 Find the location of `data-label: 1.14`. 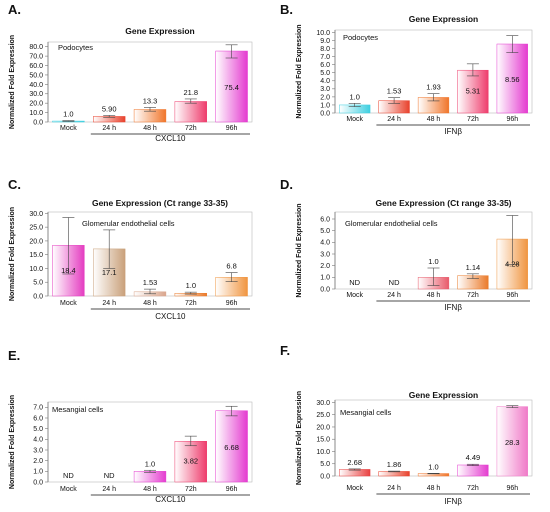

data-label: 1.14 is located at coordinates (473, 267).